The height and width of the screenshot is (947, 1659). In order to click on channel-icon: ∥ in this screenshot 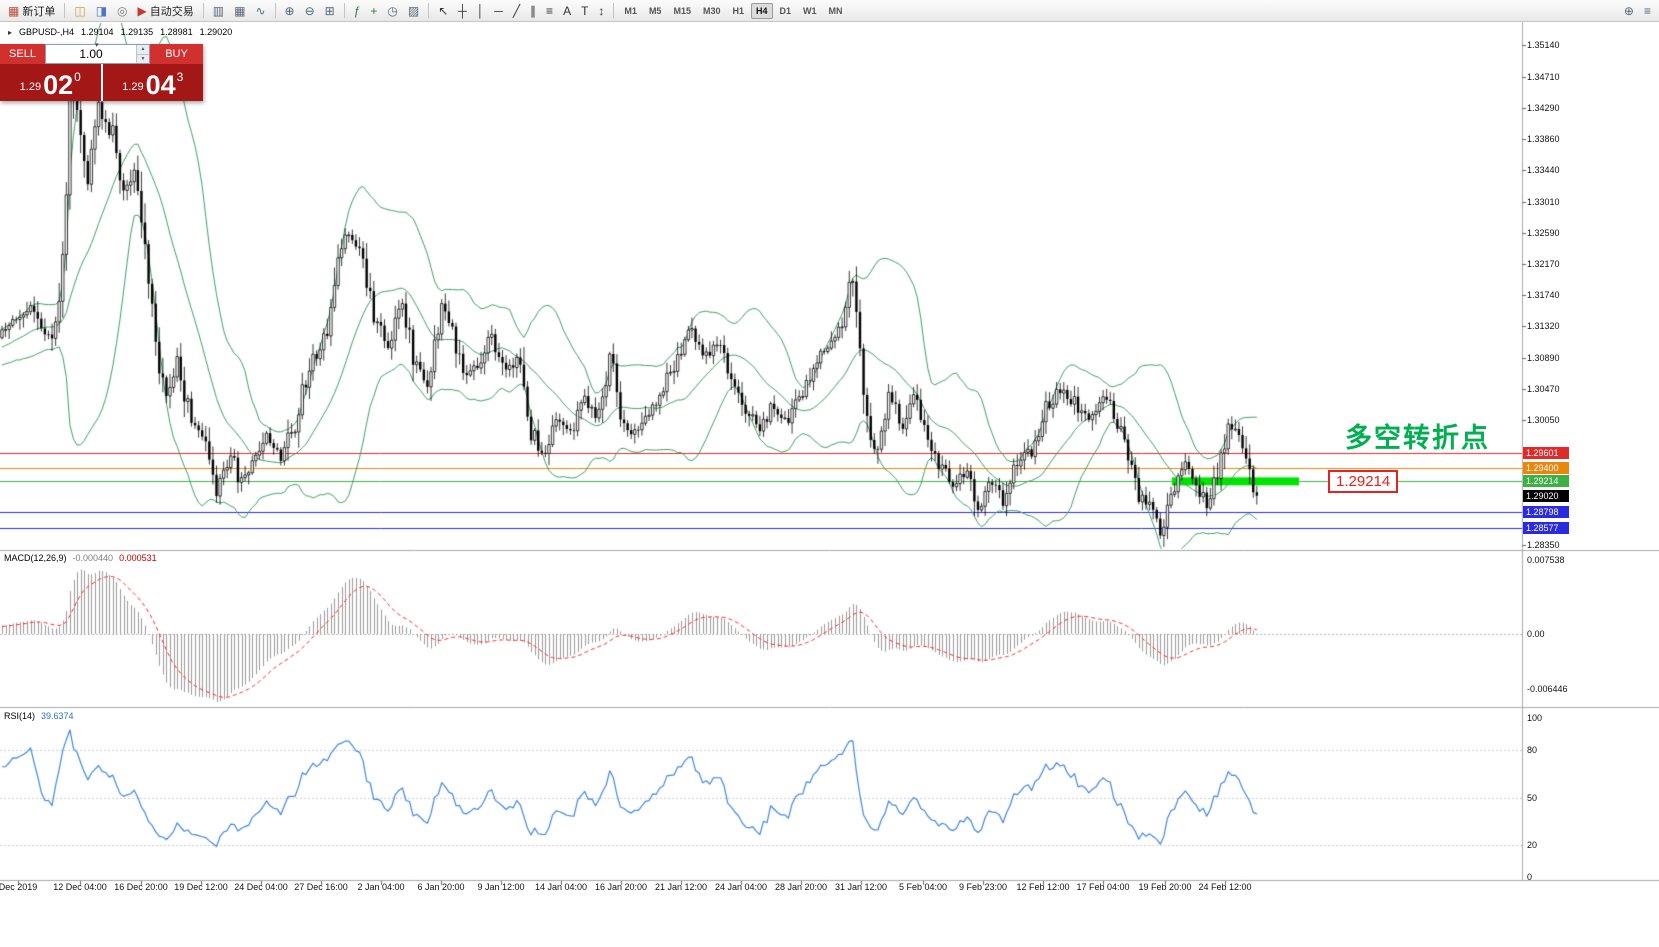, I will do `click(533, 10)`.